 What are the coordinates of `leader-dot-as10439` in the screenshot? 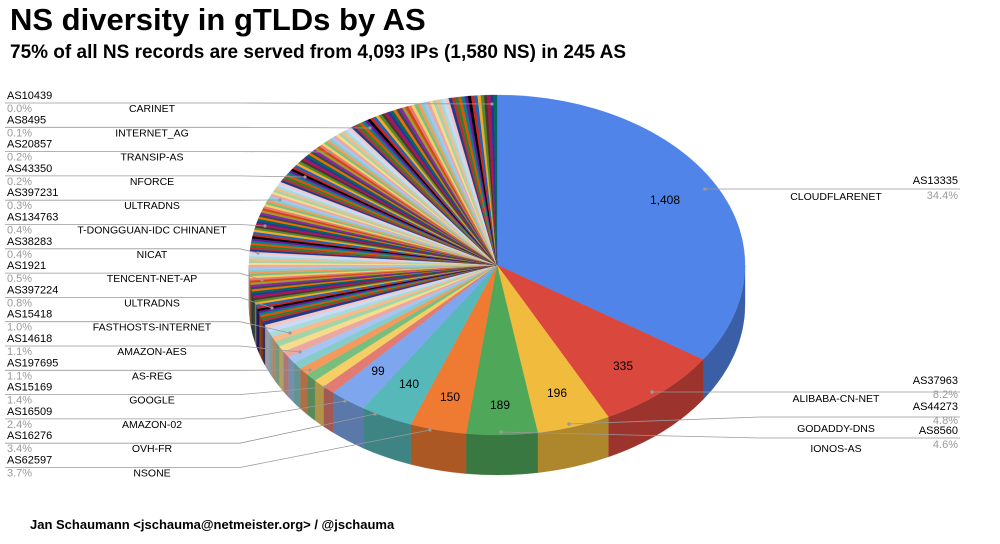 It's located at (492, 104).